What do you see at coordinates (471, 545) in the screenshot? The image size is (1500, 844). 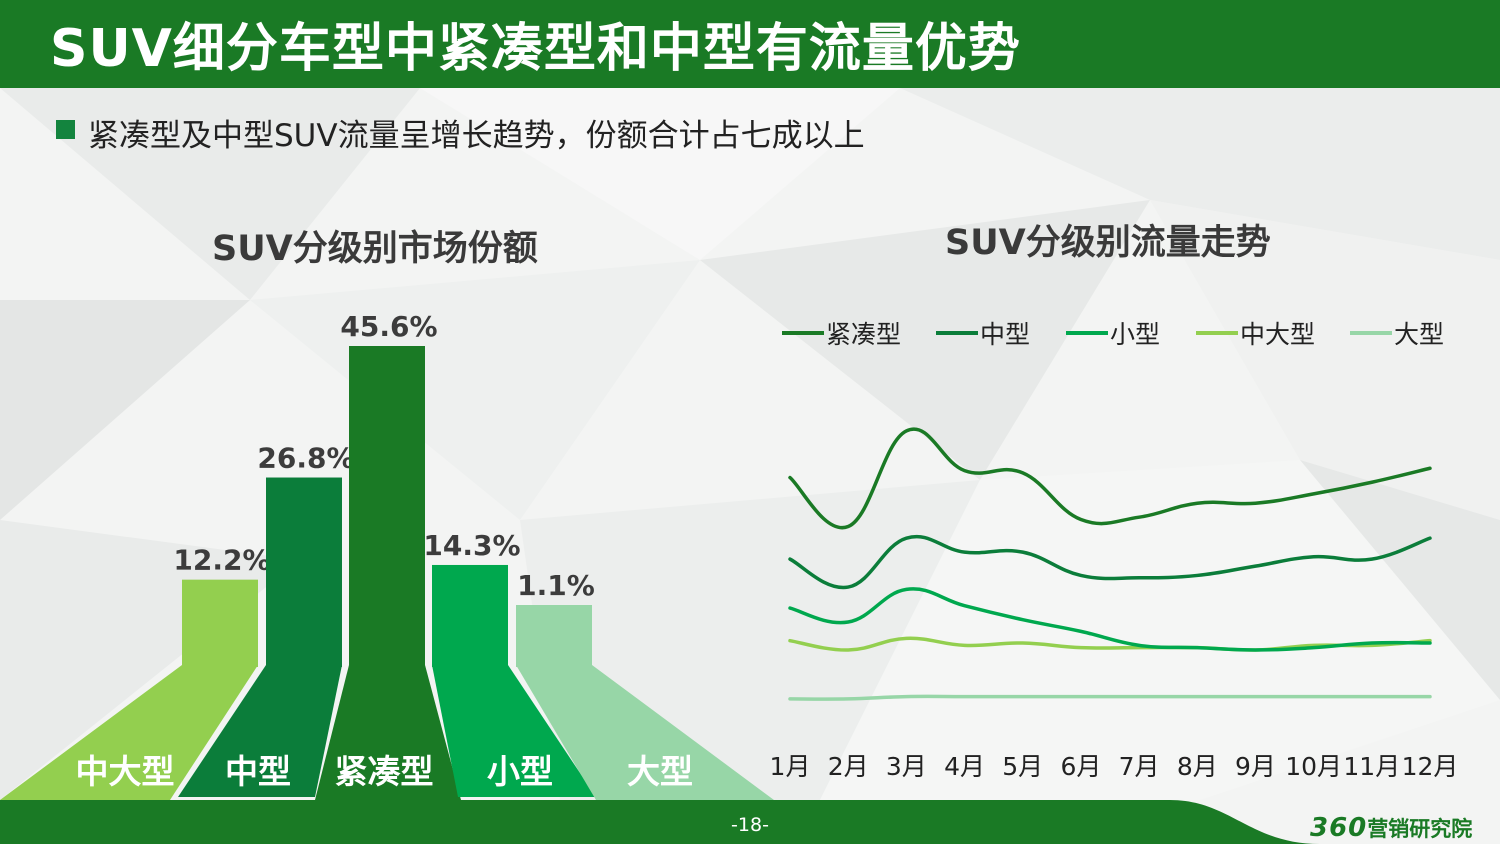 I see `bar-value-label-4: 14.3%` at bounding box center [471, 545].